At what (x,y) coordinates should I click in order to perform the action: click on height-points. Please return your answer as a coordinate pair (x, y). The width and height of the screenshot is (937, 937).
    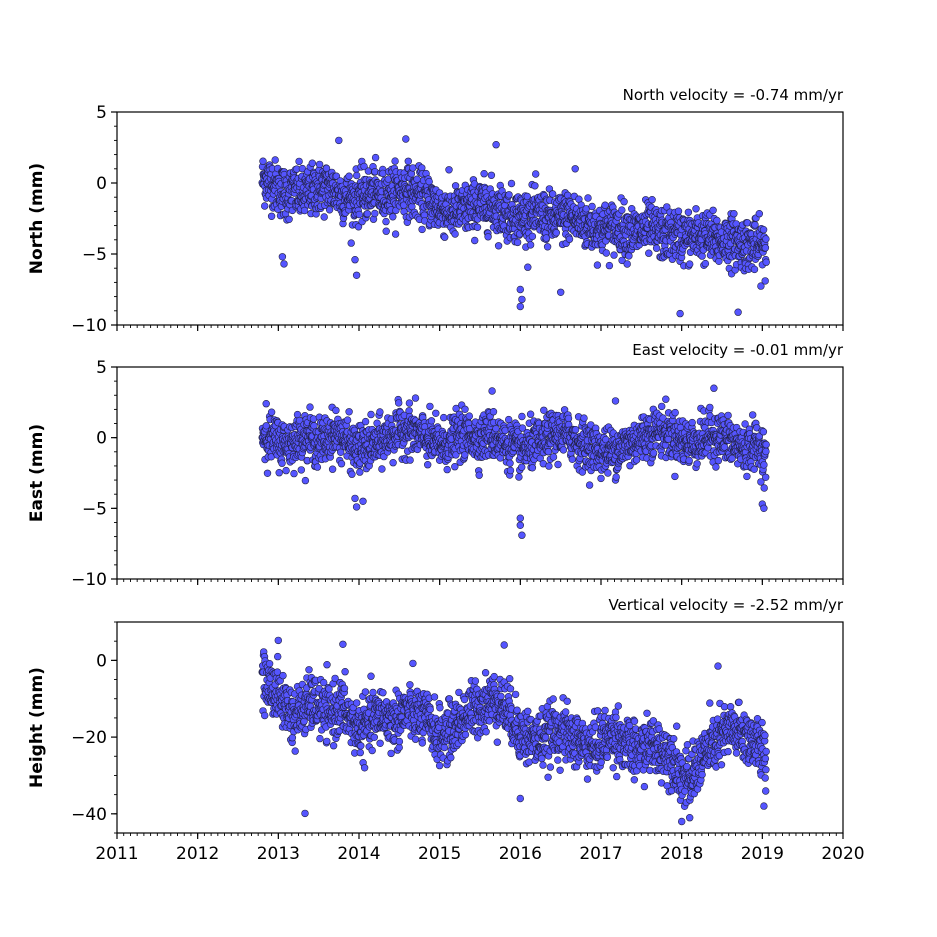
    Looking at the image, I should click on (514, 731).